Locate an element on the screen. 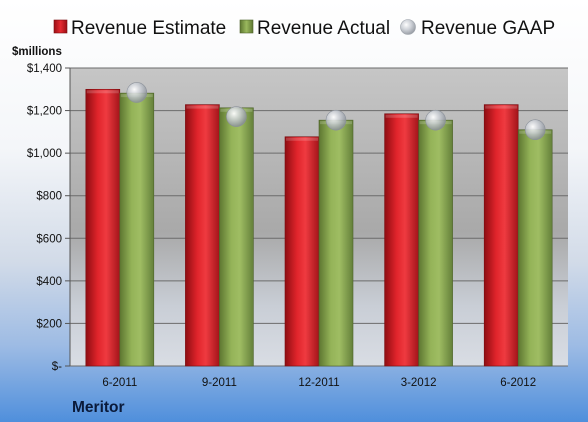 The height and width of the screenshot is (422, 588). unit-label: $millions is located at coordinates (37, 52).